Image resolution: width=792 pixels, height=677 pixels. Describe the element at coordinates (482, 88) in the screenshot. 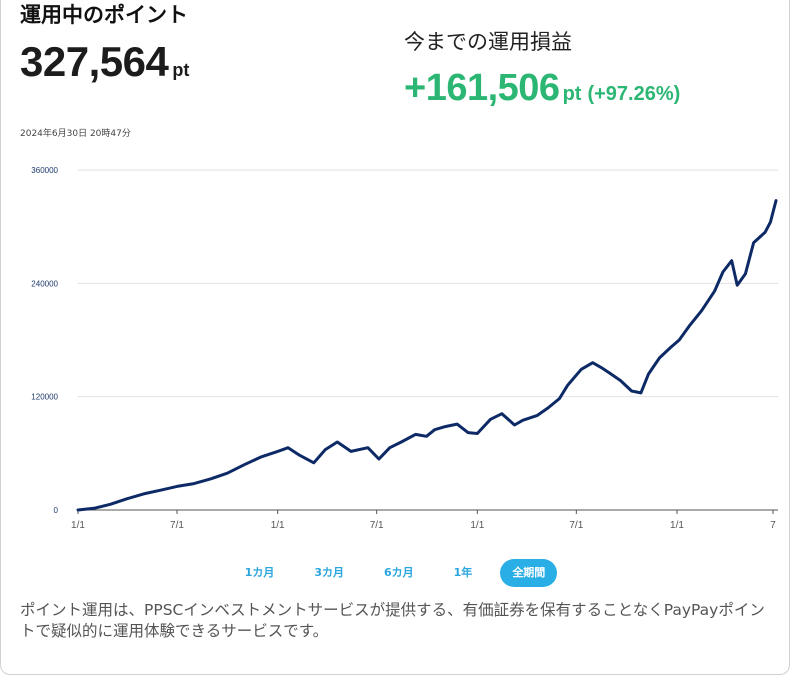

I see `pl-value: +161,506` at that location.